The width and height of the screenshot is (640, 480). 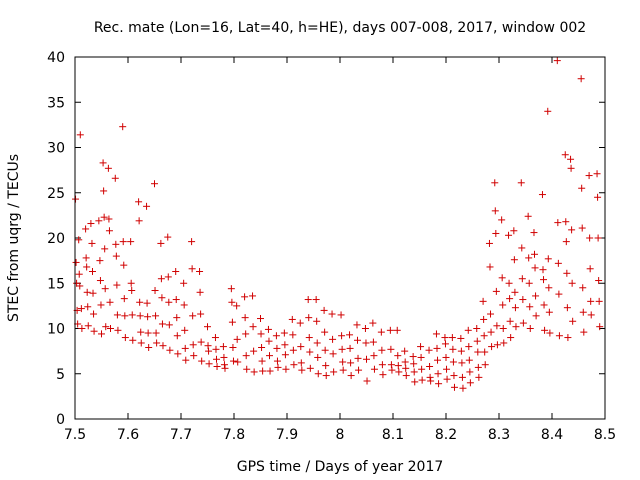 What do you see at coordinates (56, 330) in the screenshot?
I see `y-tick-label: 10` at bounding box center [56, 330].